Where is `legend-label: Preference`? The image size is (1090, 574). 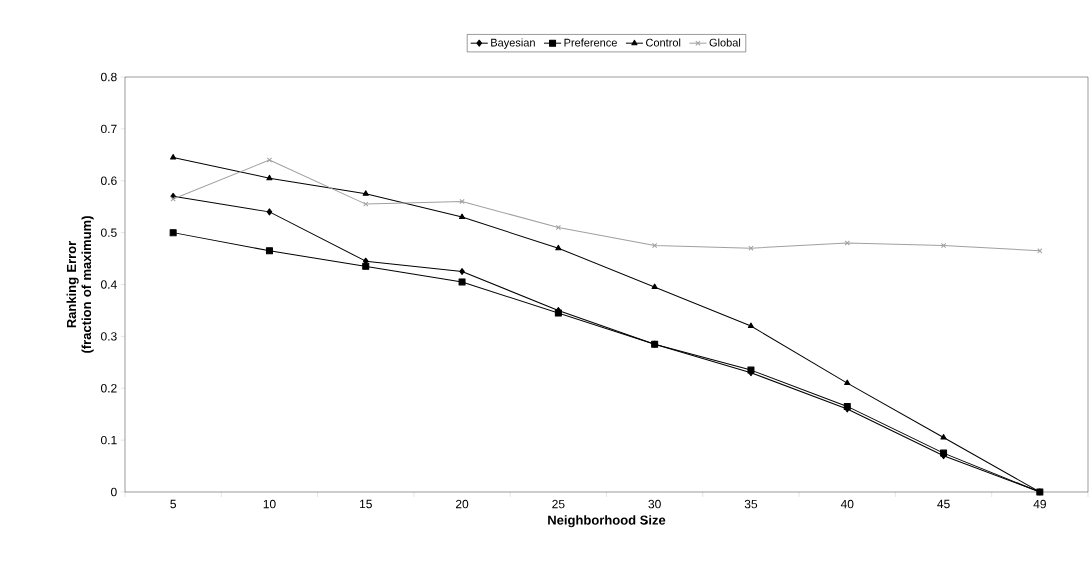 legend-label: Preference is located at coordinates (590, 42).